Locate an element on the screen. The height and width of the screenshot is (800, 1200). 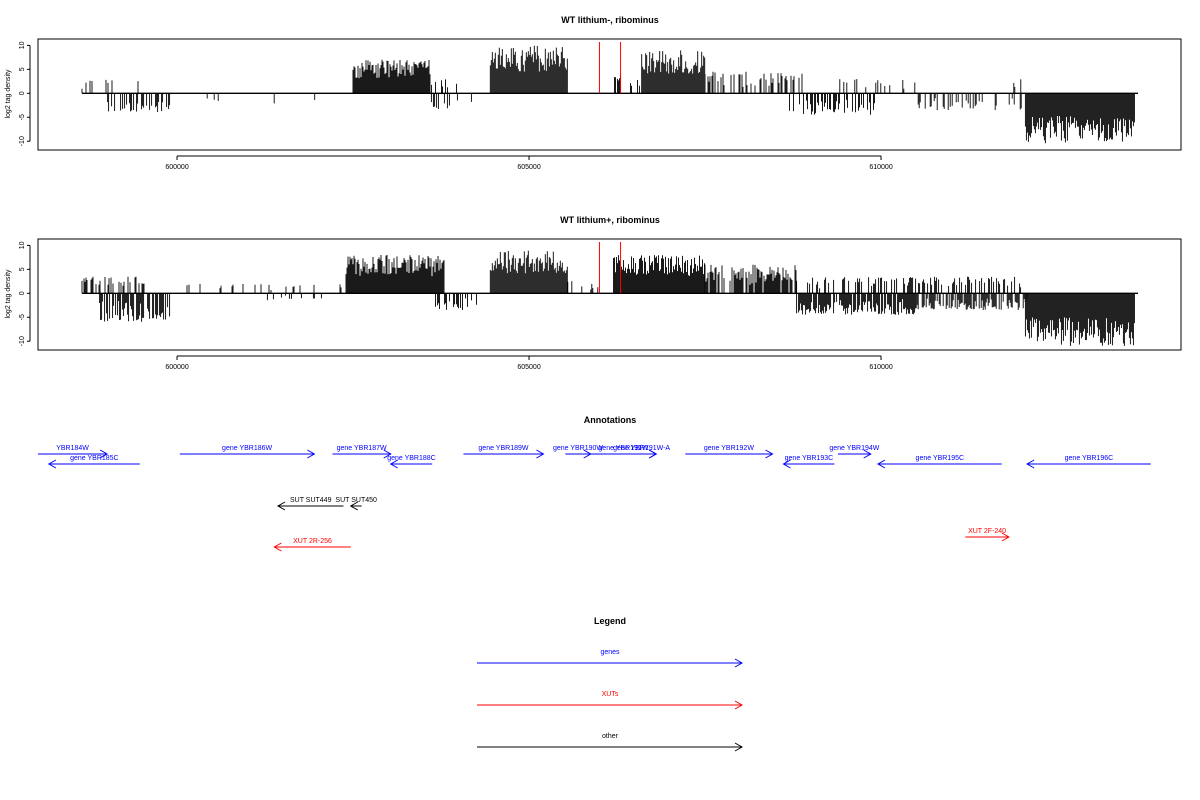
legend: Legend genes XUTs other is located at coordinates (610, 684).